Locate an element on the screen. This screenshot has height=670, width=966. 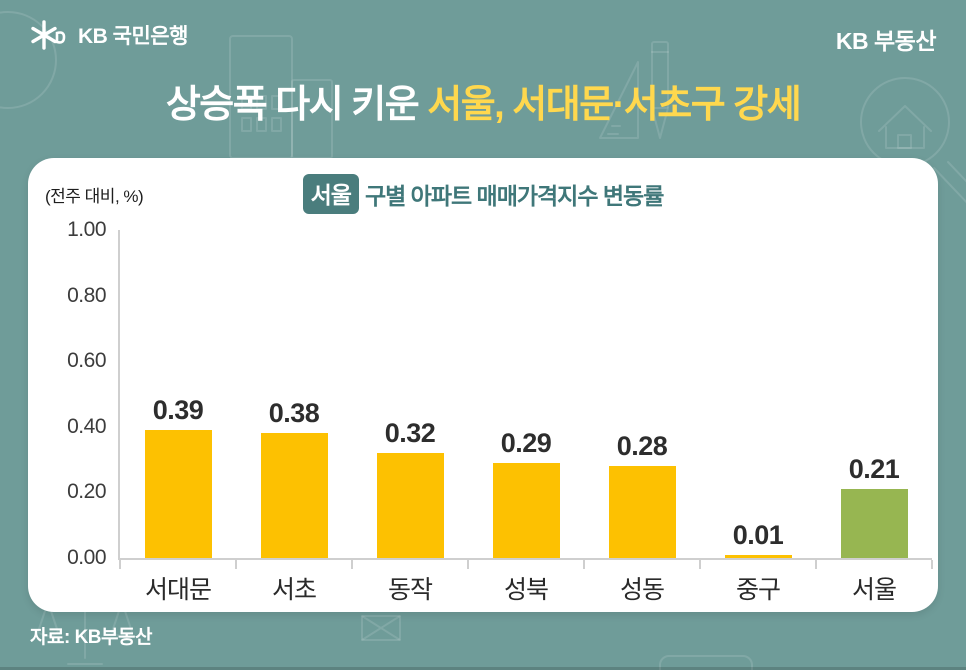
y-axis-tick-label: 0.80 is located at coordinates (86, 295).